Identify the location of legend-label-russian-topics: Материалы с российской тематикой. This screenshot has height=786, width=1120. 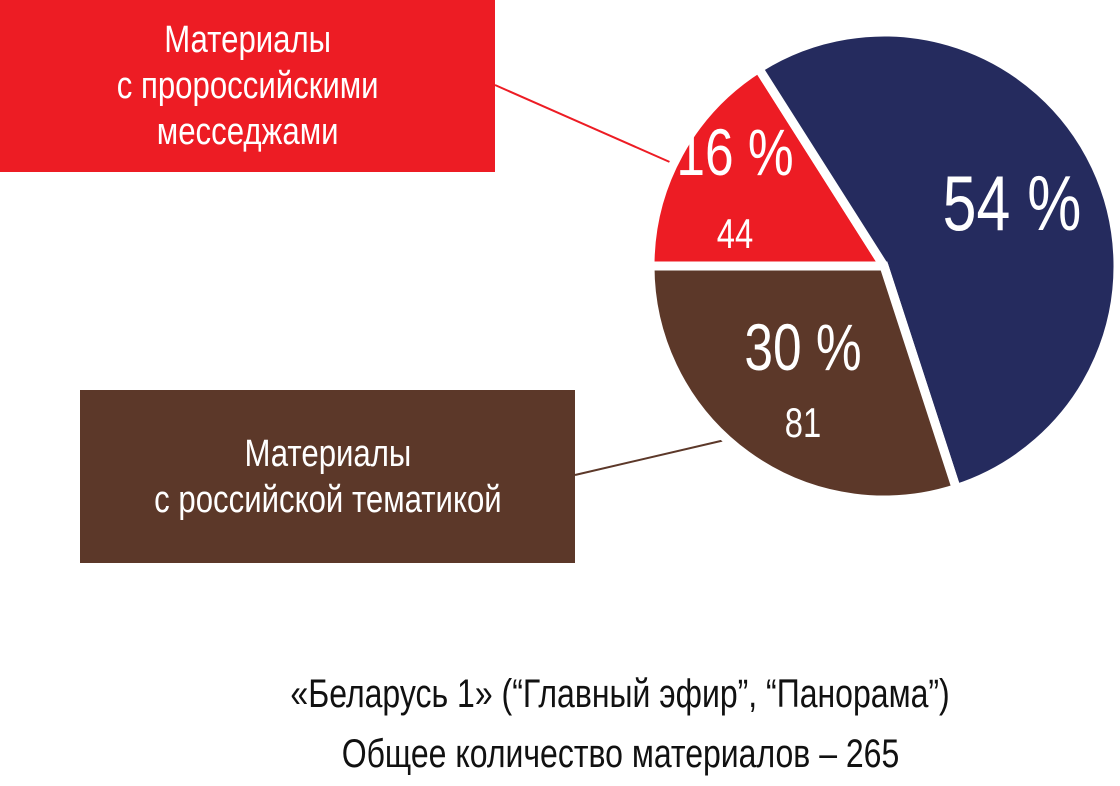
(327, 476).